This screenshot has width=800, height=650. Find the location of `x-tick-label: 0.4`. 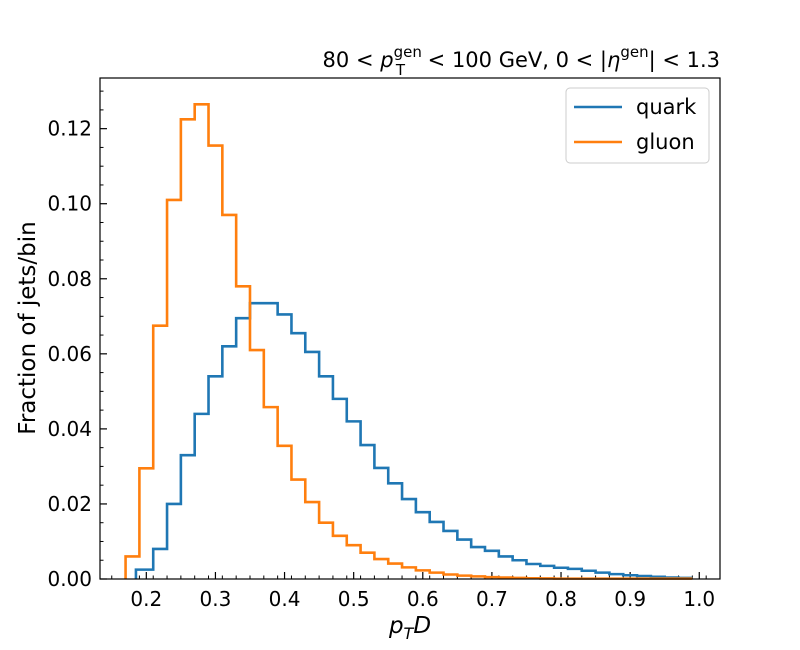

x-tick-label: 0.4 is located at coordinates (285, 599).